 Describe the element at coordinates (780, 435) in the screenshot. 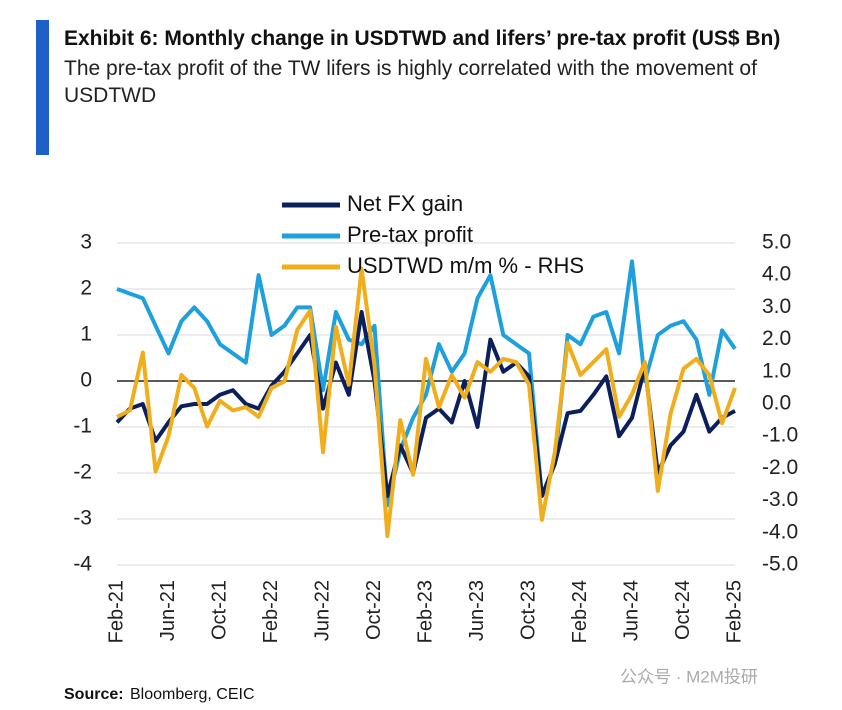

I see `y2-tick-label: -1.0` at that location.